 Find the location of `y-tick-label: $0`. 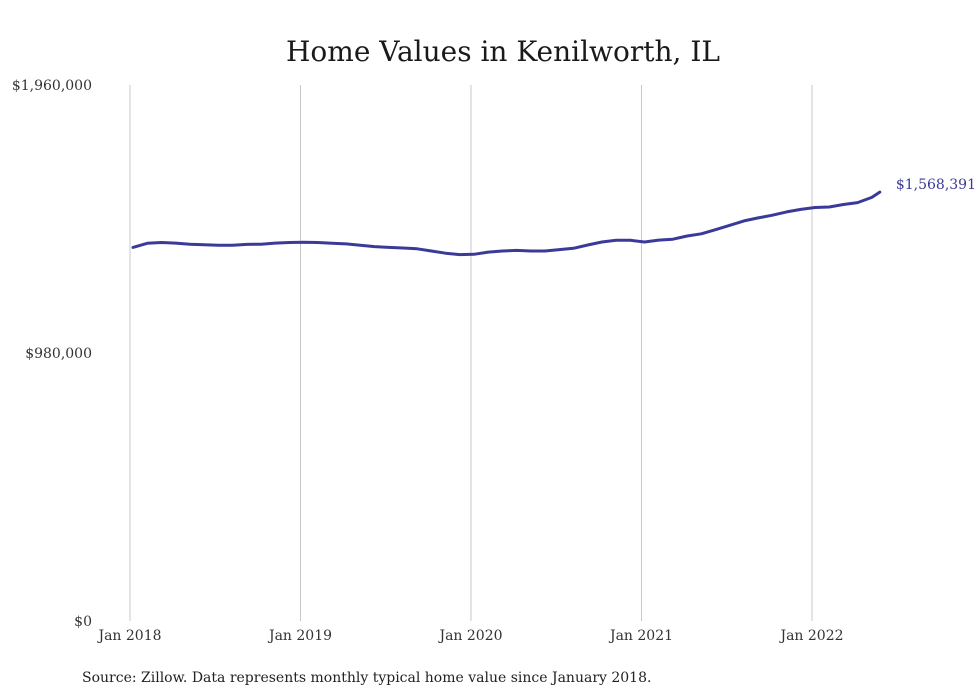

y-tick-label: $0 is located at coordinates (83, 622).